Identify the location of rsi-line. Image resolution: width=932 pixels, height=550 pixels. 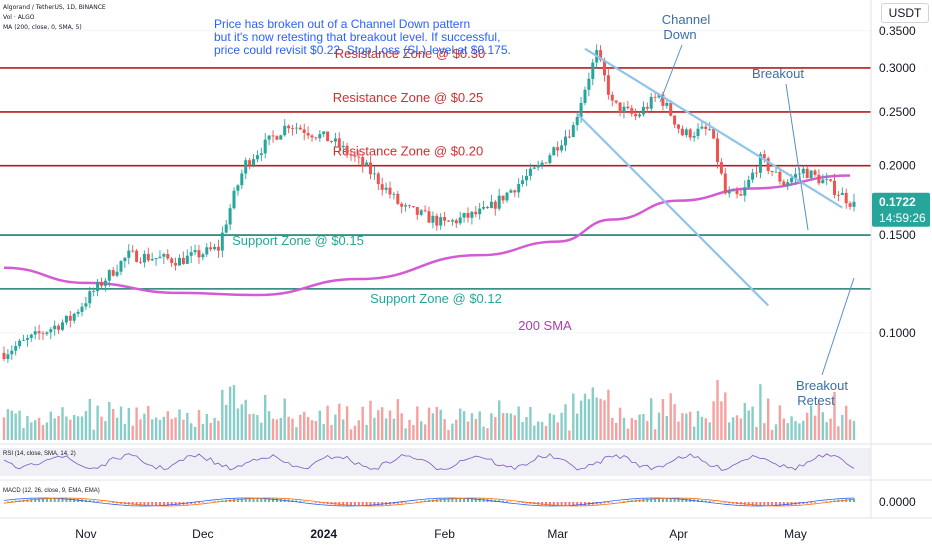
(429, 462).